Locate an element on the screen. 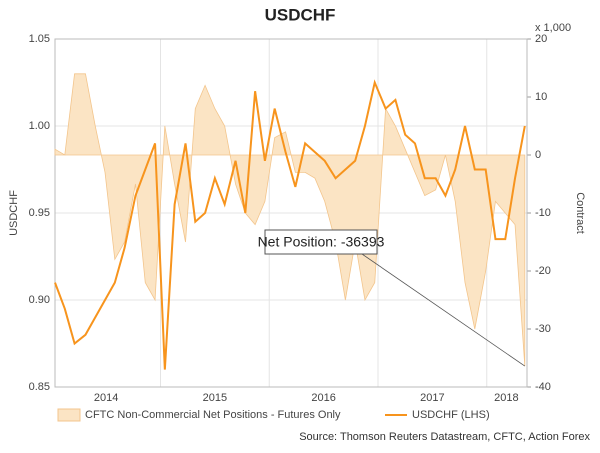  x-tick-label: 2018 is located at coordinates (506, 398).